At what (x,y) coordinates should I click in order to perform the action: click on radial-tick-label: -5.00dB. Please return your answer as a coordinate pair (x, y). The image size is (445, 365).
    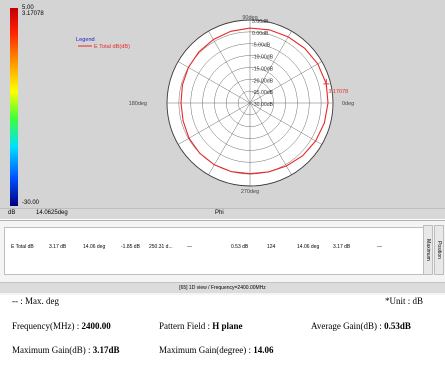
    Looking at the image, I should click on (261, 46).